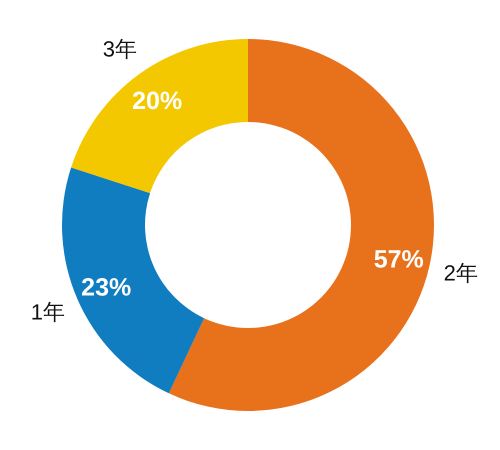 The height and width of the screenshot is (450, 500). Describe the element at coordinates (399, 260) in the screenshot. I see `data-label: 57%` at that location.